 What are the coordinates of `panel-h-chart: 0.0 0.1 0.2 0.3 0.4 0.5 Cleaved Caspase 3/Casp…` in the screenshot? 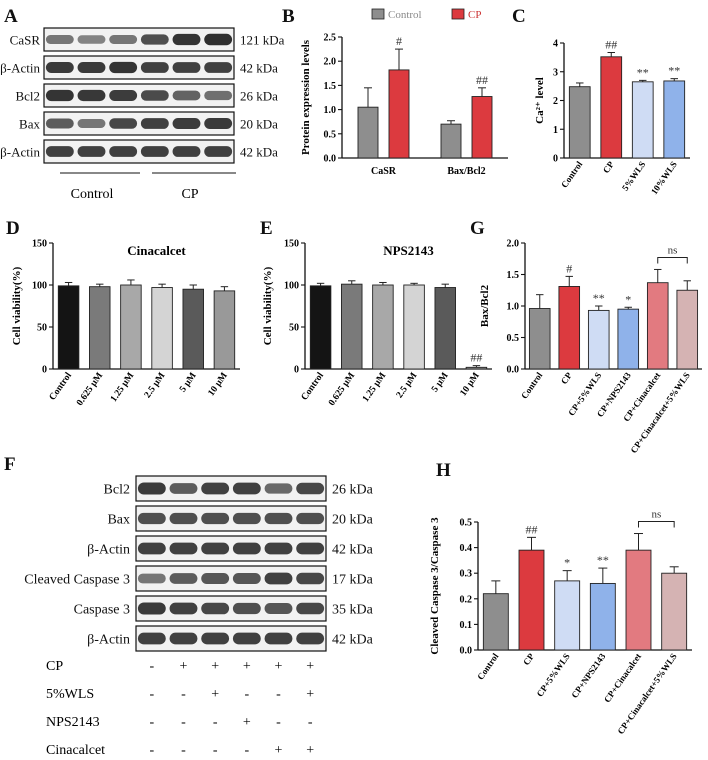 It's located at (560, 622).